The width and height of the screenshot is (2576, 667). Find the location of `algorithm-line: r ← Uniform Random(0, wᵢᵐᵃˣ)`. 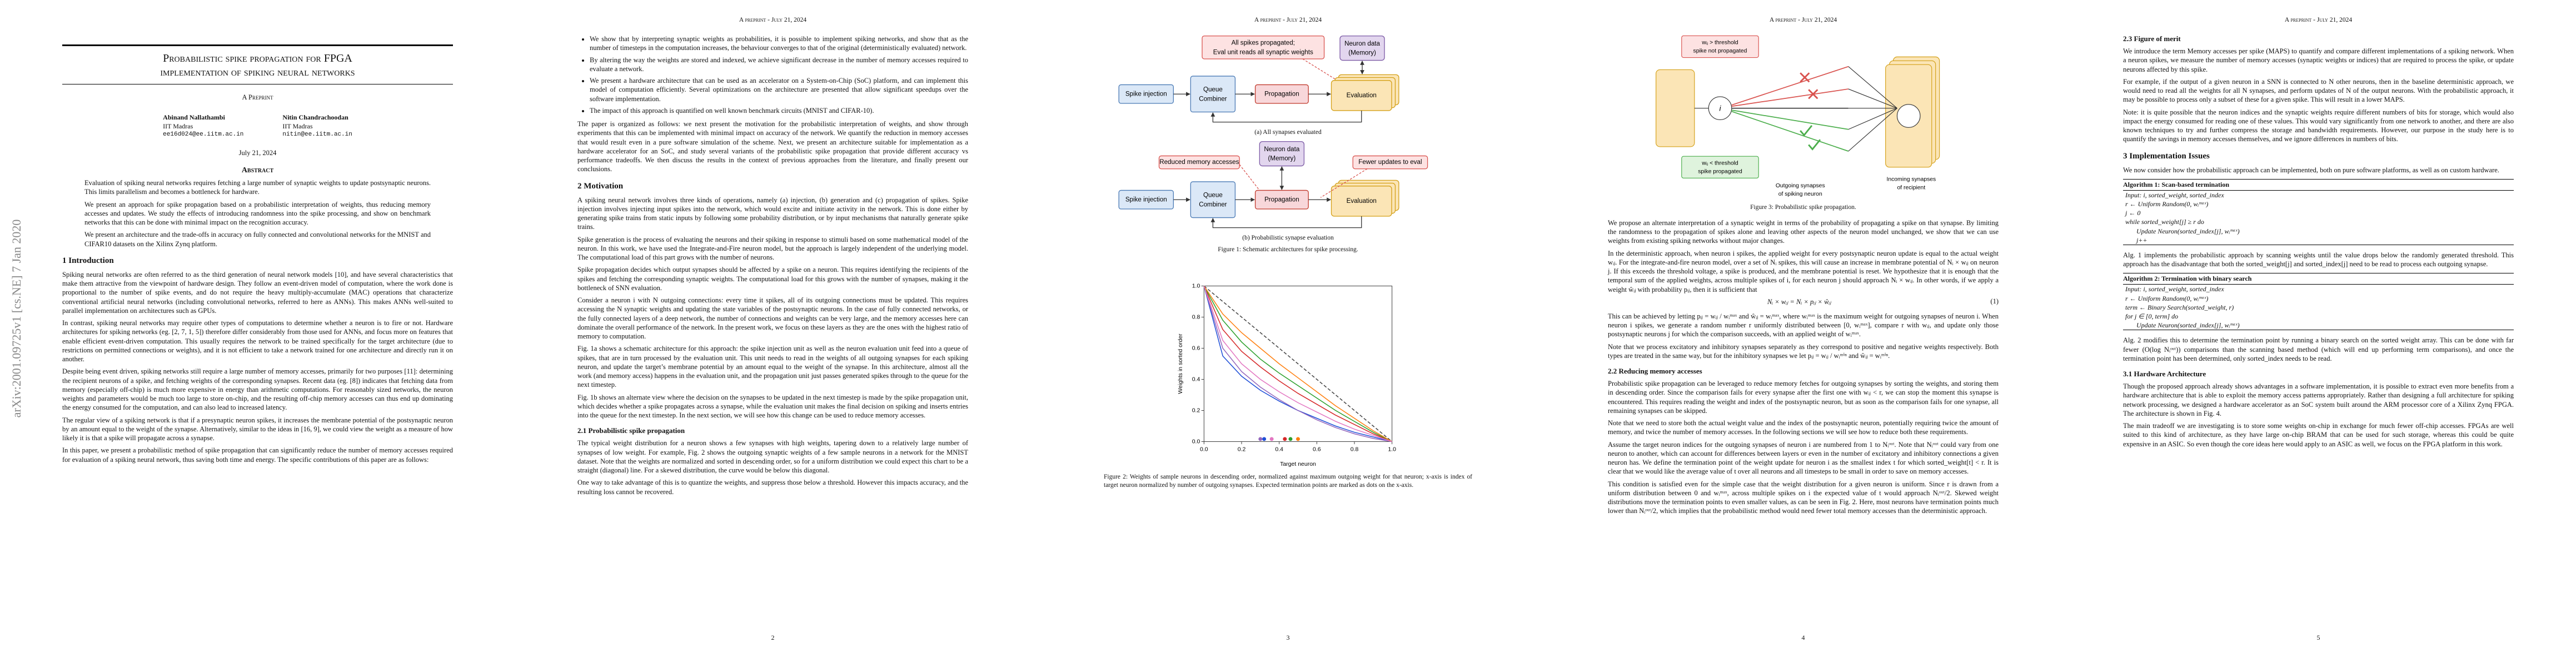

algorithm-line: r ← Uniform Random(0, wᵢᵐᵃˣ) is located at coordinates (2167, 204).